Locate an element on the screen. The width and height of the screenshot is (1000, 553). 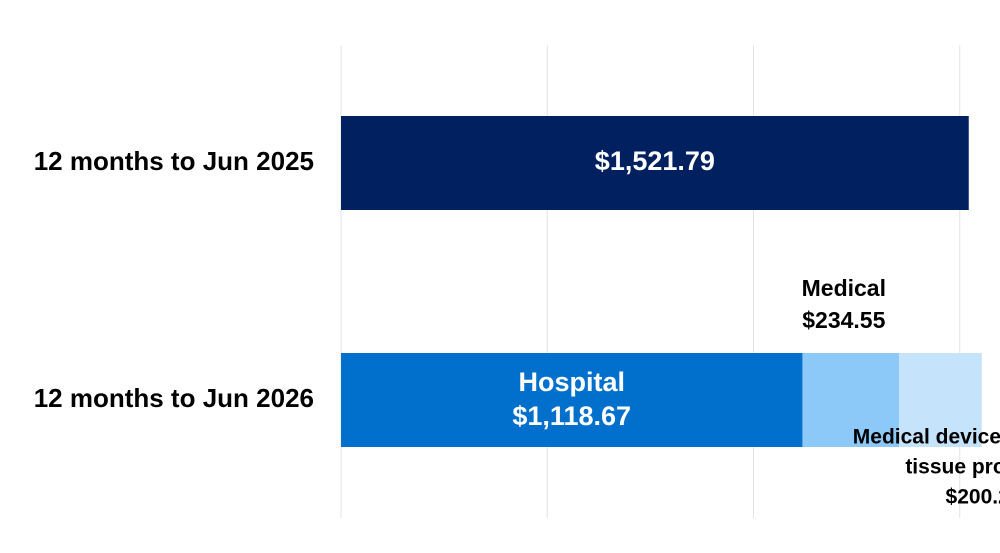
data-label-2025-total: $1,521.79 is located at coordinates (655, 161).